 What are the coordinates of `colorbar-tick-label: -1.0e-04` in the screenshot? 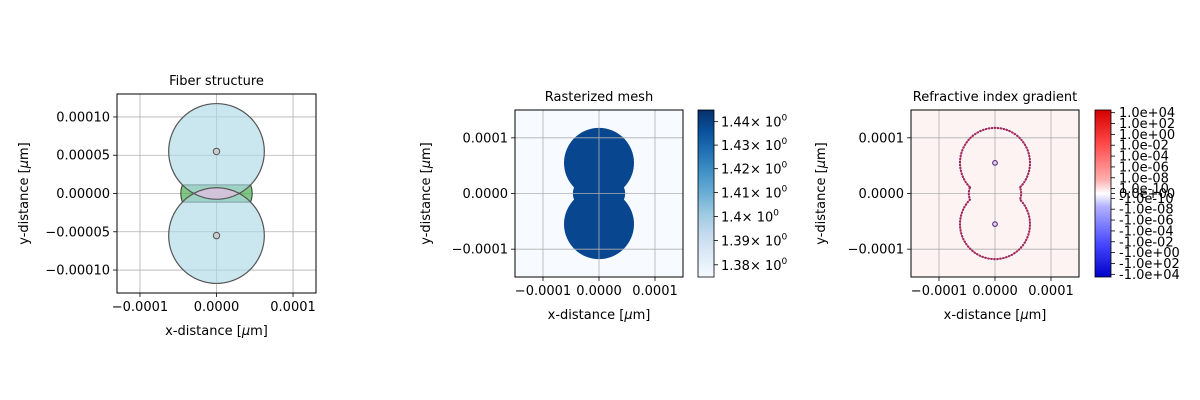 It's located at (1146, 231).